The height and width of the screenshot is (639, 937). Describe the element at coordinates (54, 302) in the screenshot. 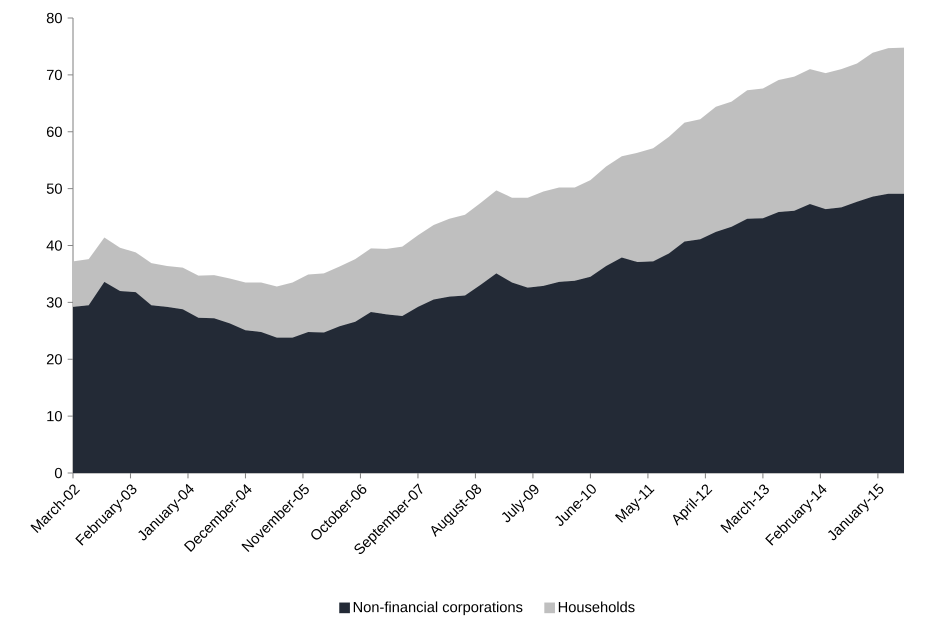

I see `y-tick-label: 30` at that location.